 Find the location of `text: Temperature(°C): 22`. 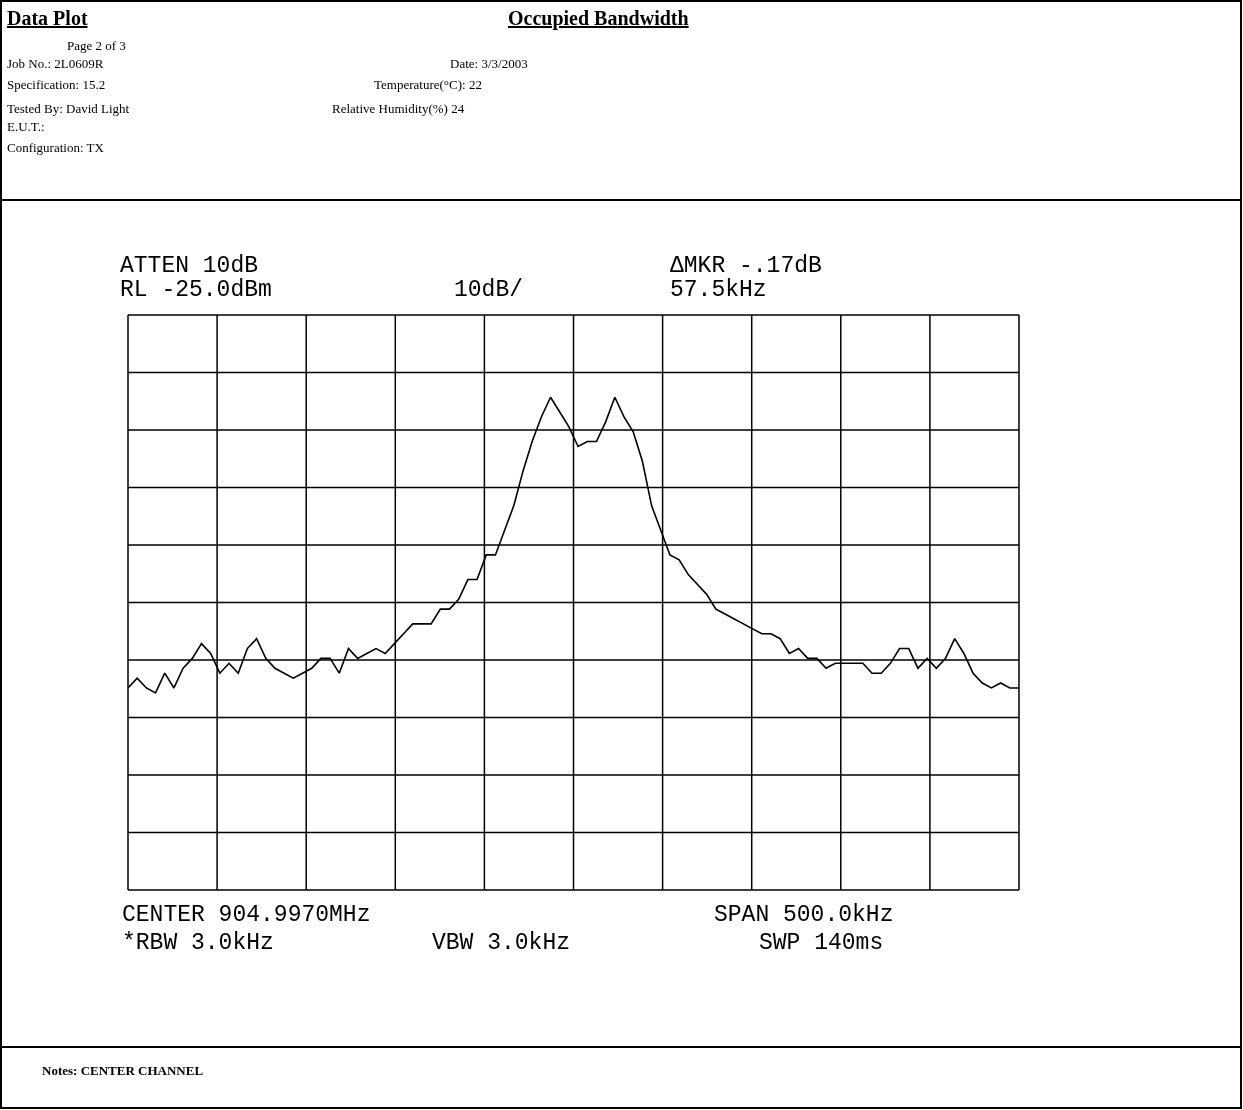

text: Temperature(°C): 22 is located at coordinates (428, 84).